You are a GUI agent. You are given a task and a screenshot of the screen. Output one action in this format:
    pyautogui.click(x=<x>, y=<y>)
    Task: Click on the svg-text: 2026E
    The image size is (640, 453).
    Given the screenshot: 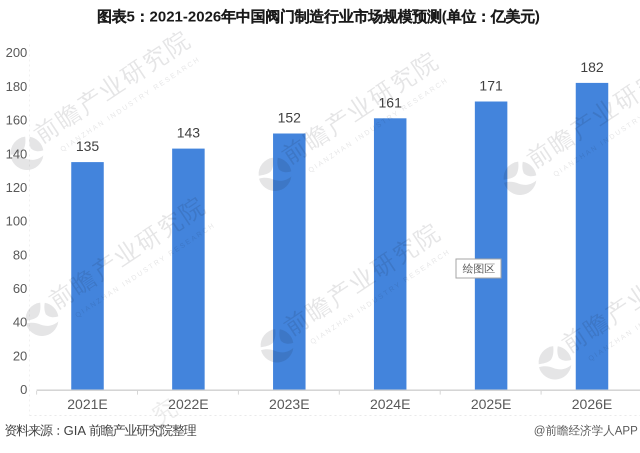 What is the action you would take?
    pyautogui.click(x=592, y=404)
    